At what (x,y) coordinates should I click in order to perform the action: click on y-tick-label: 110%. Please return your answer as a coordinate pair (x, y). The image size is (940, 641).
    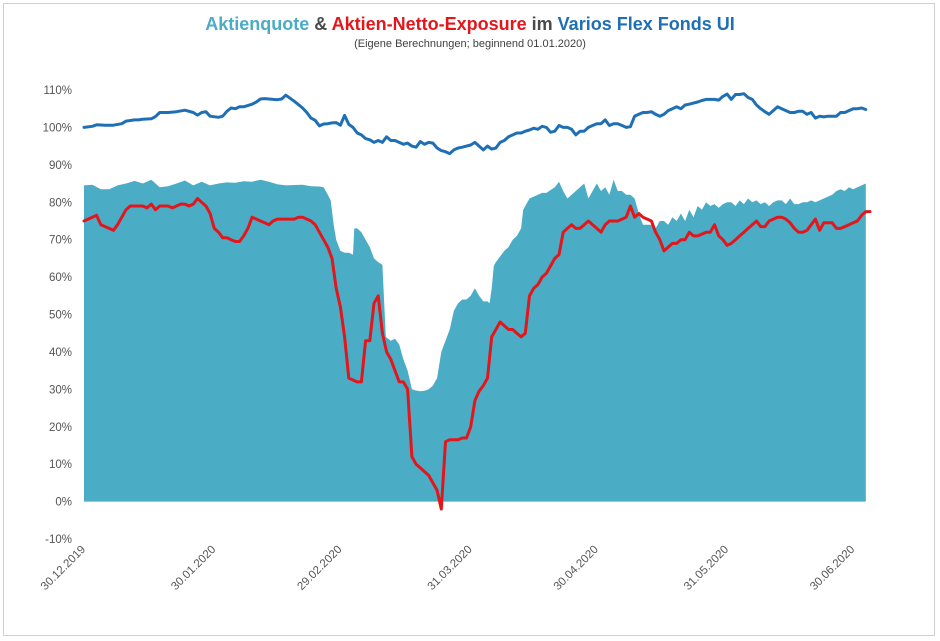
    Looking at the image, I should click on (57, 91).